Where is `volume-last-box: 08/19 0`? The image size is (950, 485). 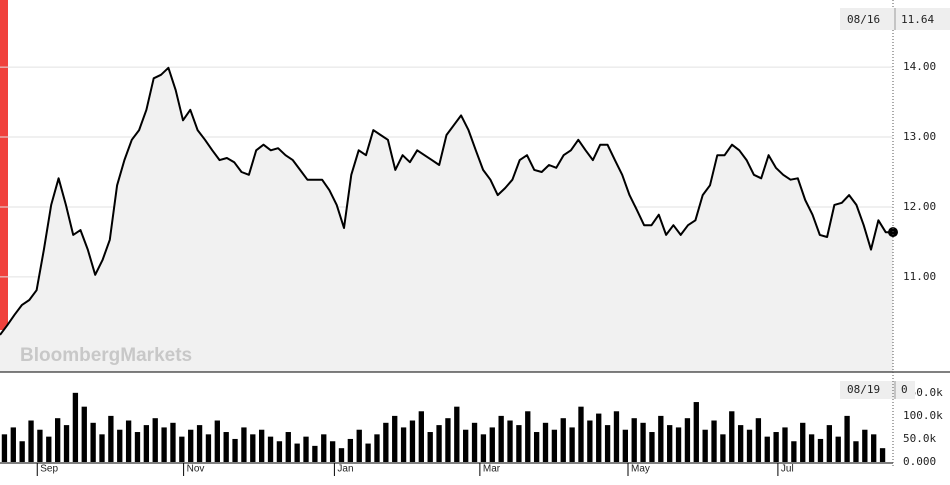 volume-last-box: 08/19 0 is located at coordinates (877, 390).